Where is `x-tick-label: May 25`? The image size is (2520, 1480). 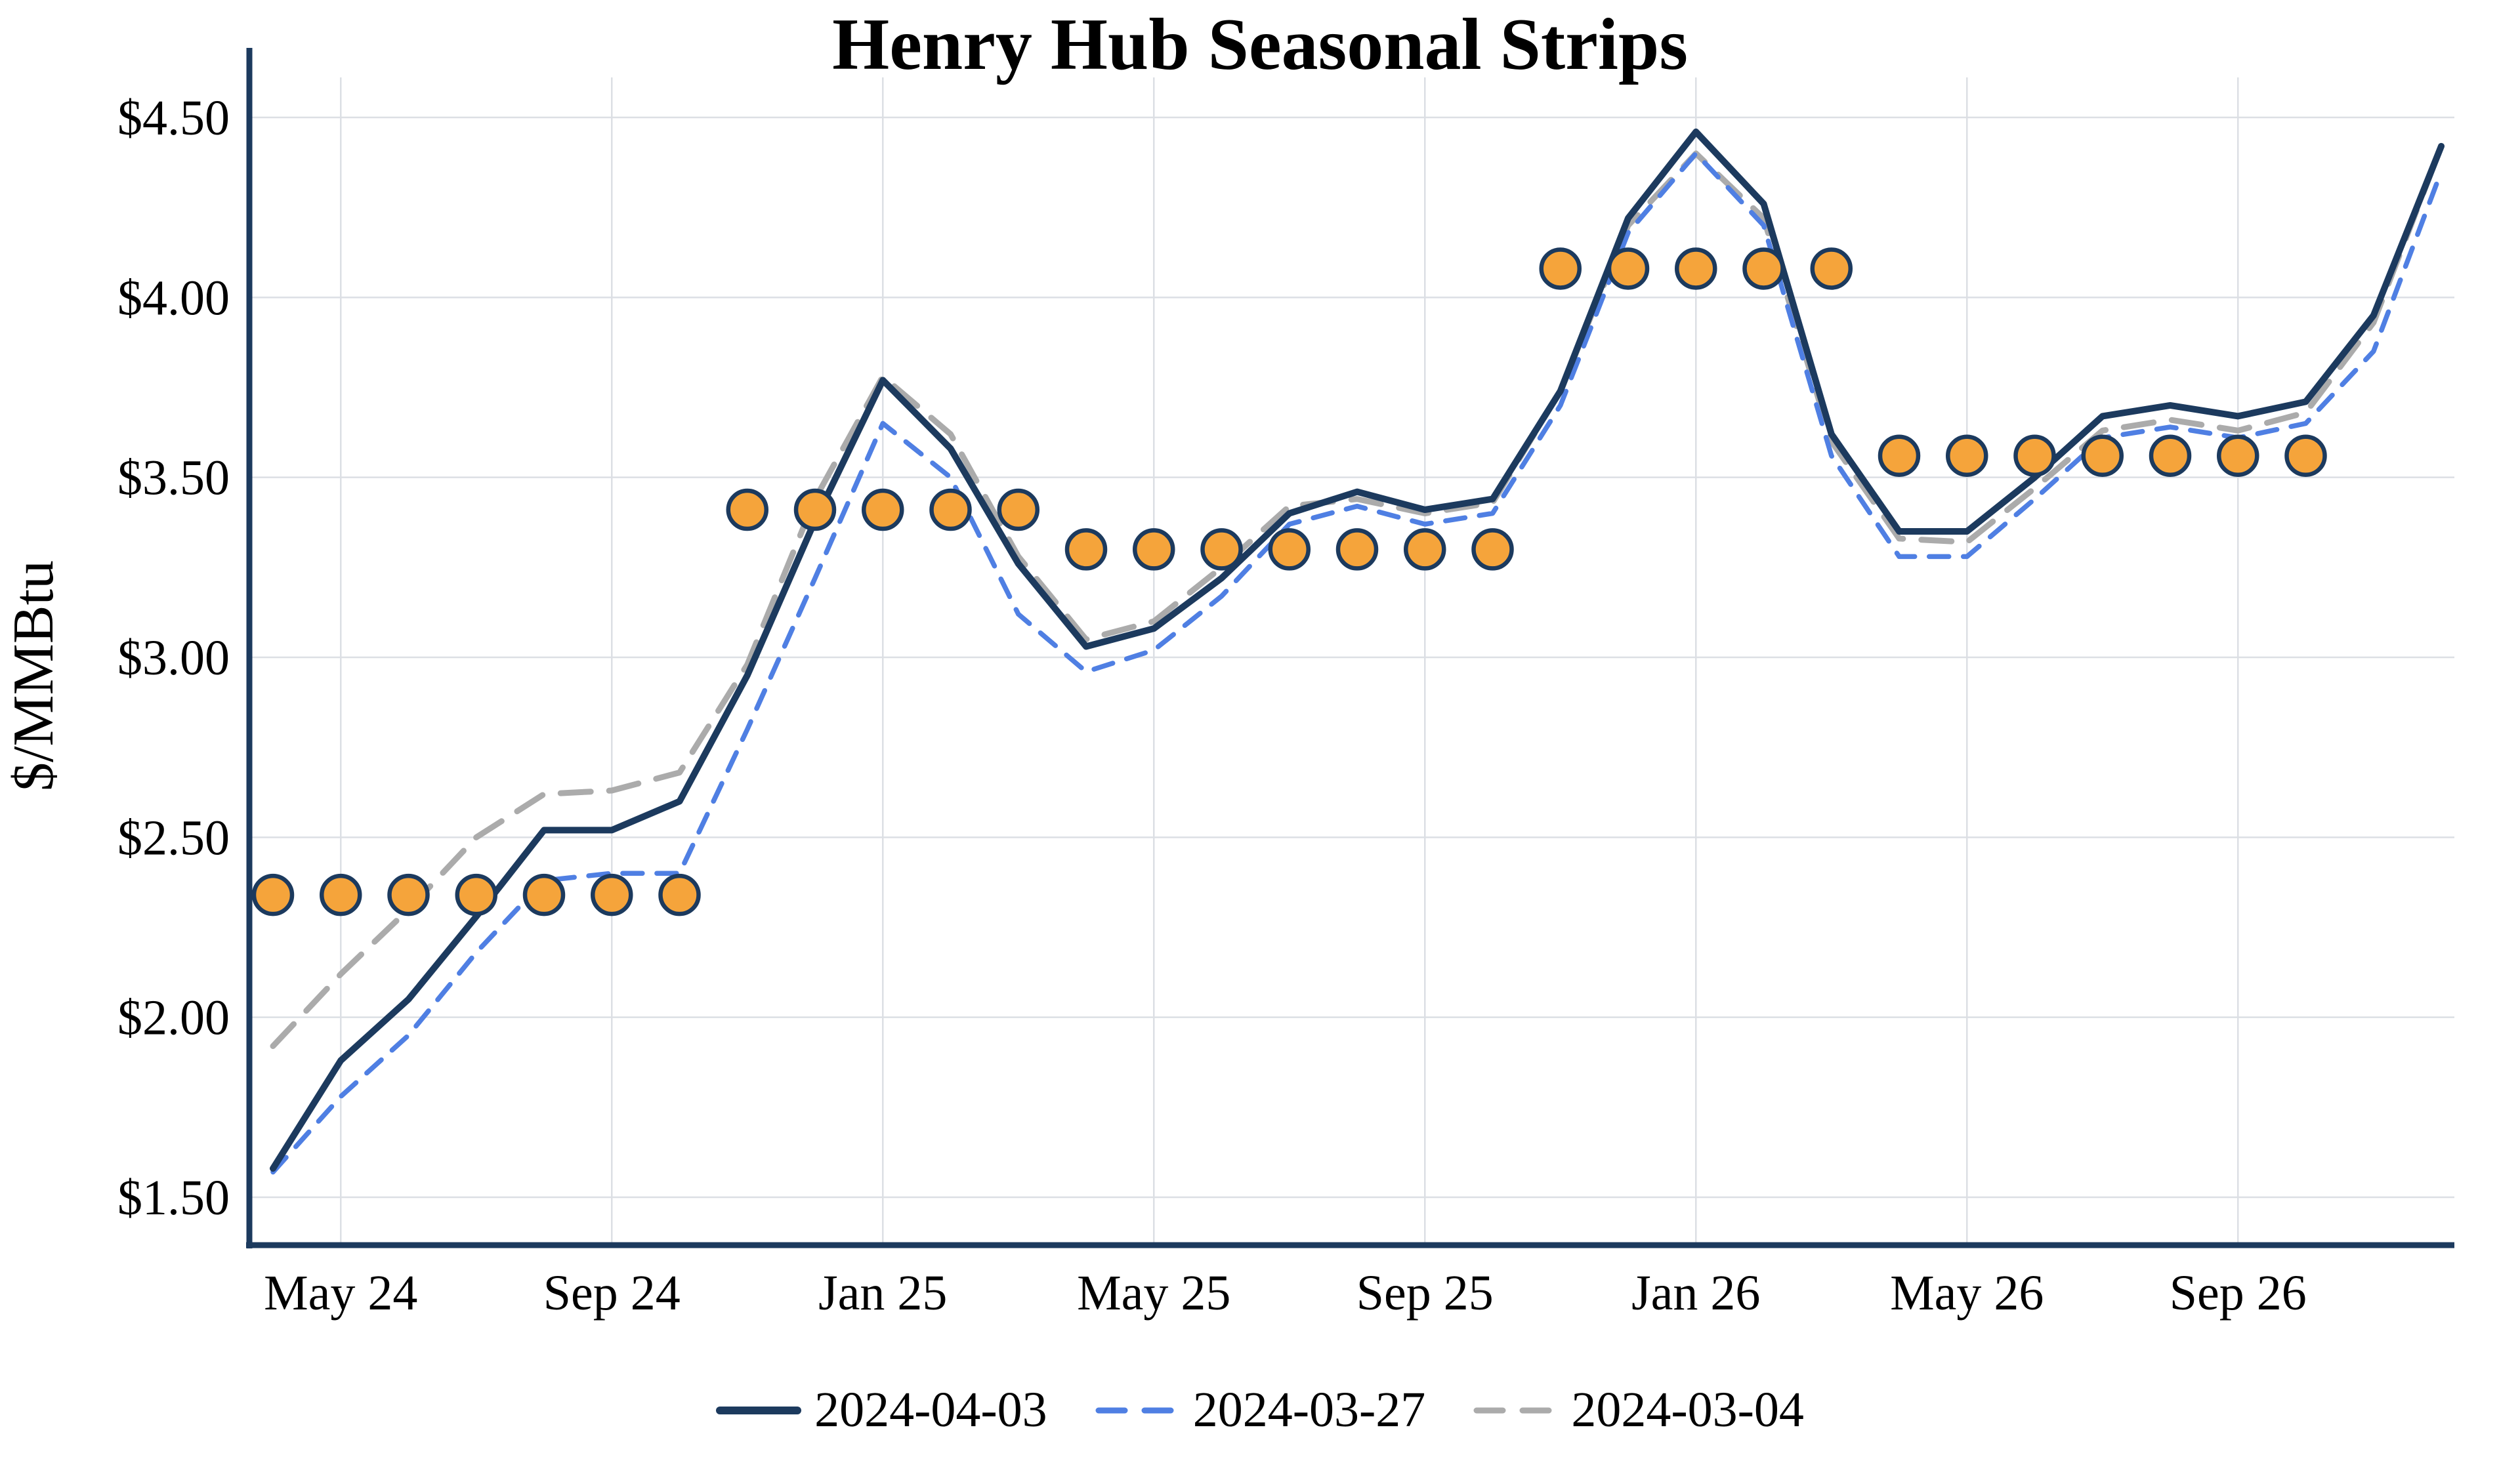
x-tick-label: May 25 is located at coordinates (1153, 1293).